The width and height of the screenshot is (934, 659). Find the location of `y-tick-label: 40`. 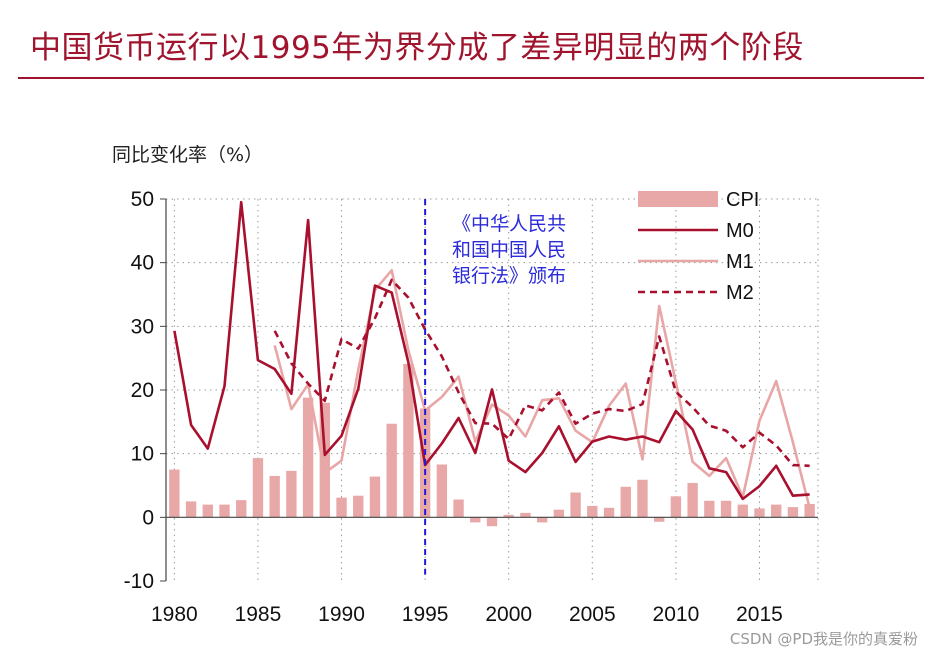

y-tick-label: 40 is located at coordinates (142, 263).